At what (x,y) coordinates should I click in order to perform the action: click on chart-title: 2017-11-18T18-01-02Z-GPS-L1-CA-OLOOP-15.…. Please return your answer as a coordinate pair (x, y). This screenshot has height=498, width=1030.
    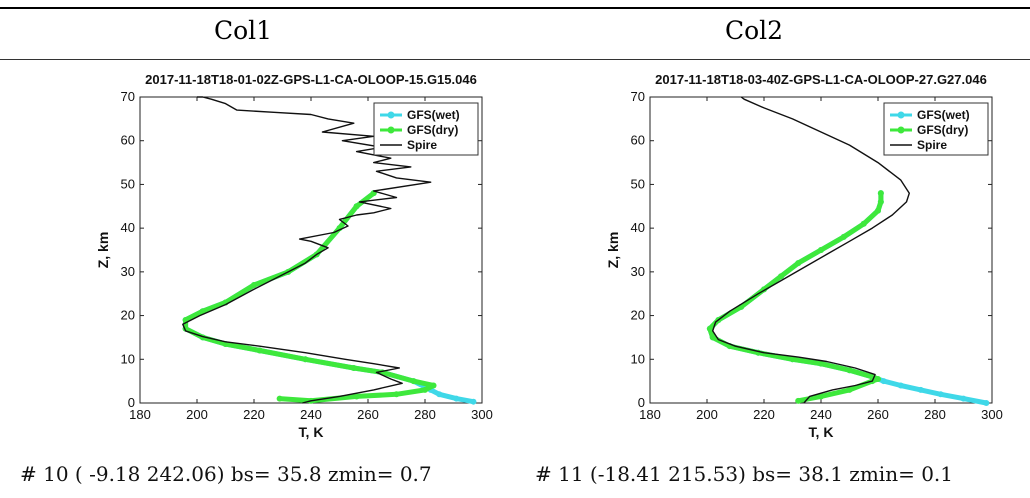
    Looking at the image, I should click on (311, 79).